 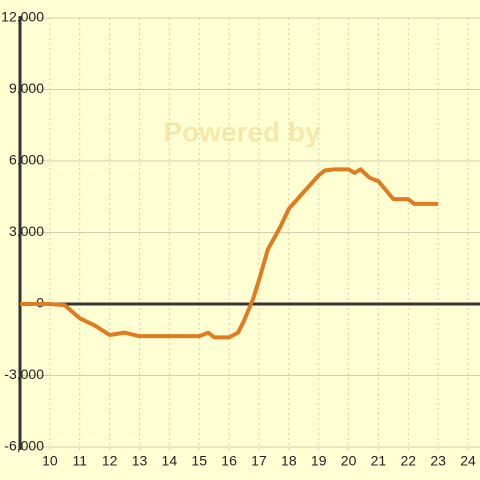 What do you see at coordinates (26, 160) in the screenshot?
I see `y-tick-label: 6,000` at bounding box center [26, 160].